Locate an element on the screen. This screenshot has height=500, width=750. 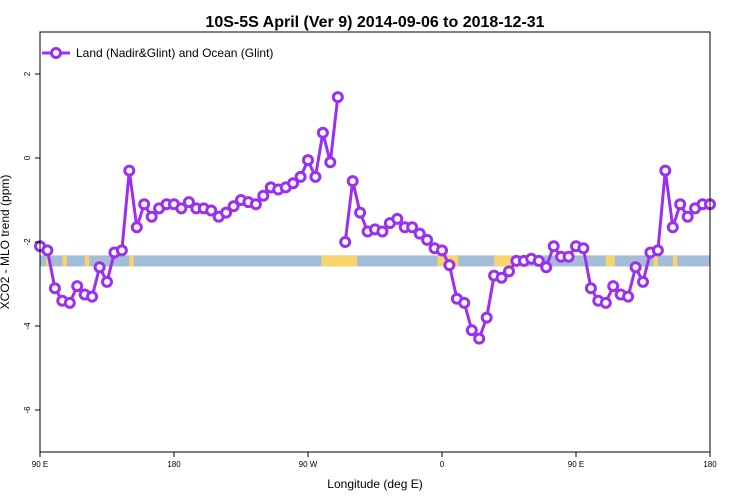
y-axis-label: XCO2 - MLO trend (ppm) is located at coordinates (6, 242).